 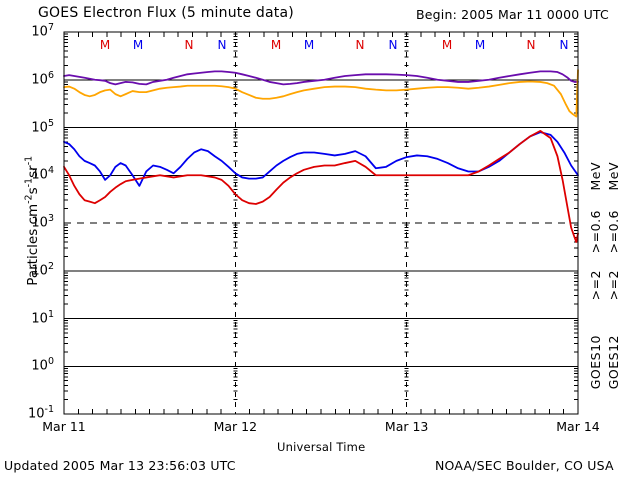 I want to click on y-tick-label: 102, so click(x=31, y=269).